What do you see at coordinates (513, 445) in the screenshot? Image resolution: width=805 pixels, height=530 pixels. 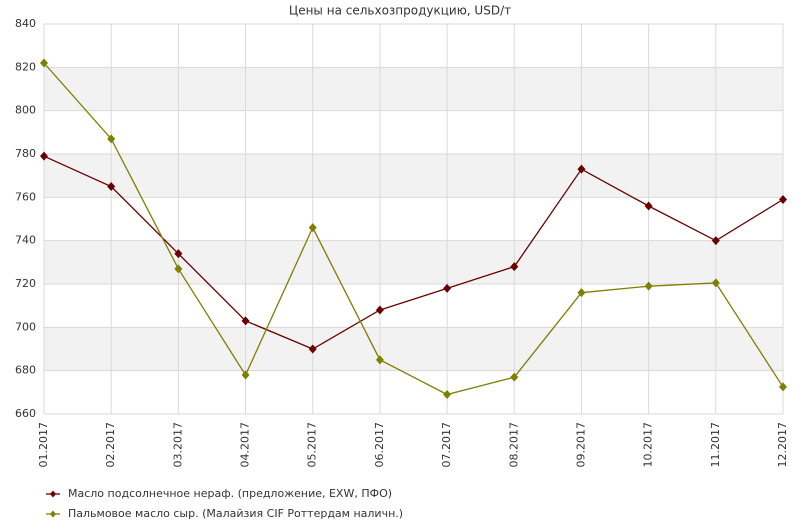 I see `x-tick-label: 08.2017` at bounding box center [513, 445].